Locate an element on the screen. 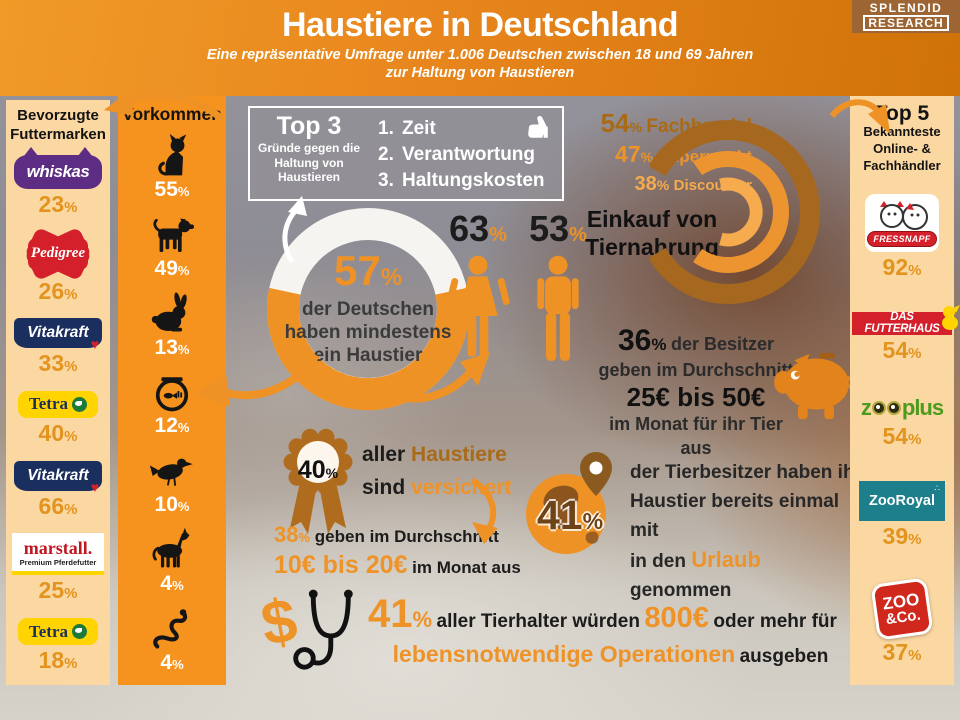  animal-cat: 55% is located at coordinates (172, 166).